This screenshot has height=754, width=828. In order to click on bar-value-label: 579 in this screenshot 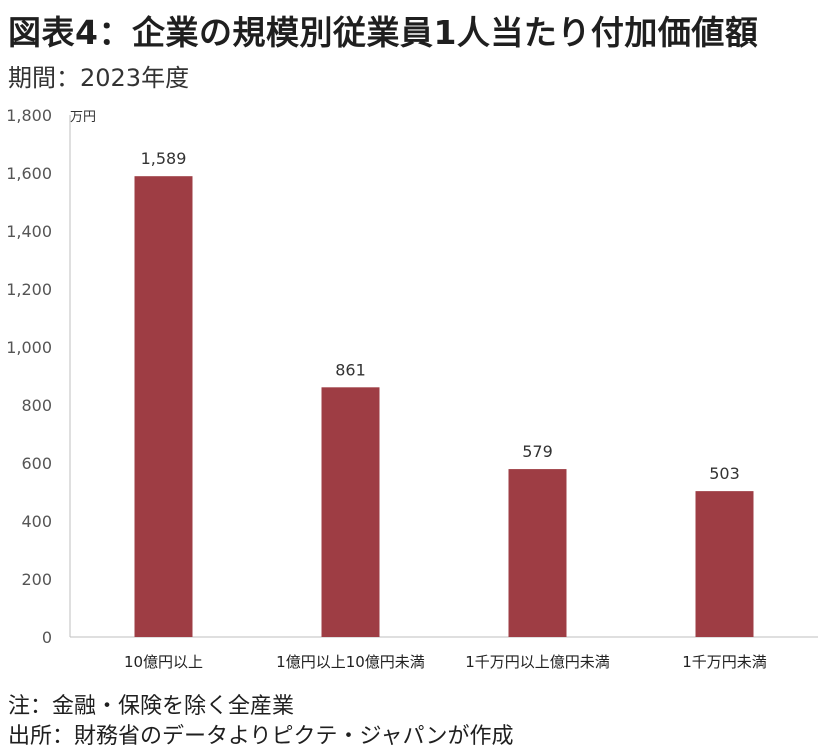, I will do `click(537, 451)`.